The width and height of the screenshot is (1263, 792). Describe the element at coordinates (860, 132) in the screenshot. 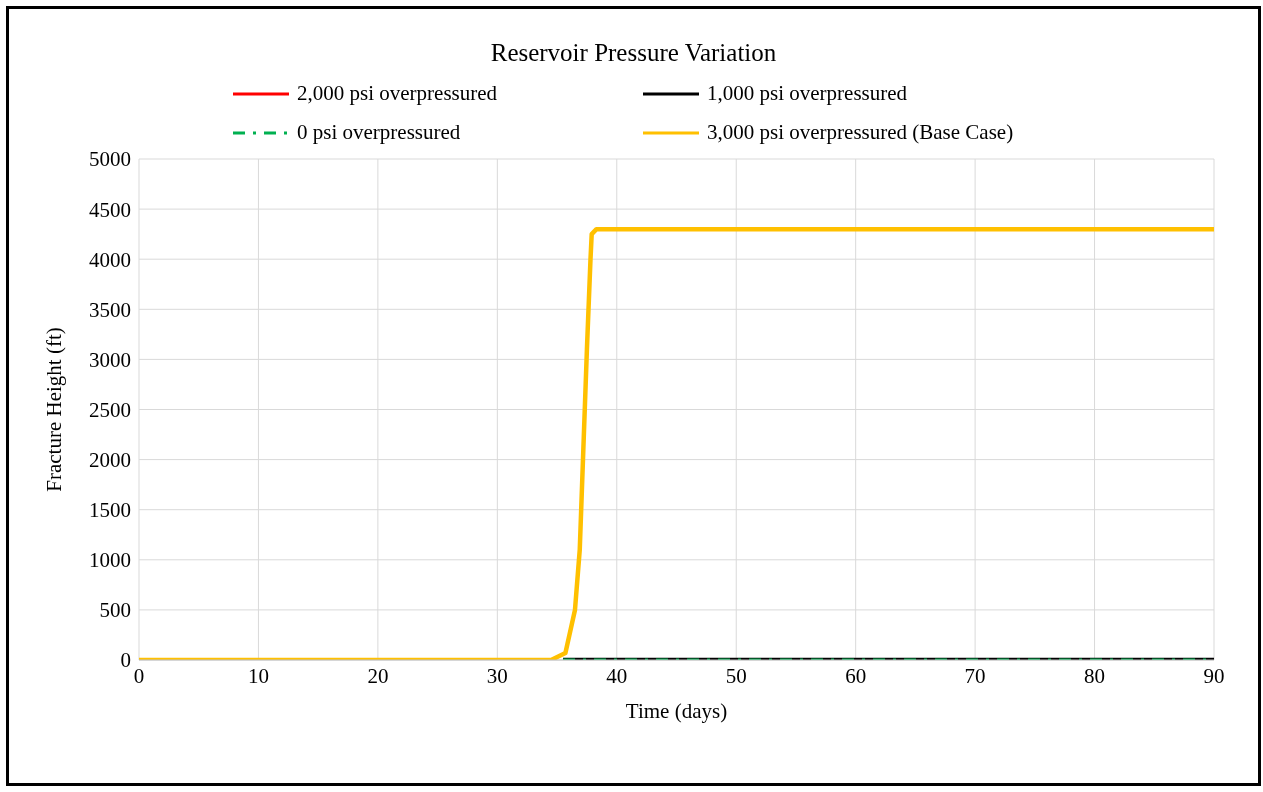

I see `legend-label: 3,000 psi overpressured (Base Case)` at that location.